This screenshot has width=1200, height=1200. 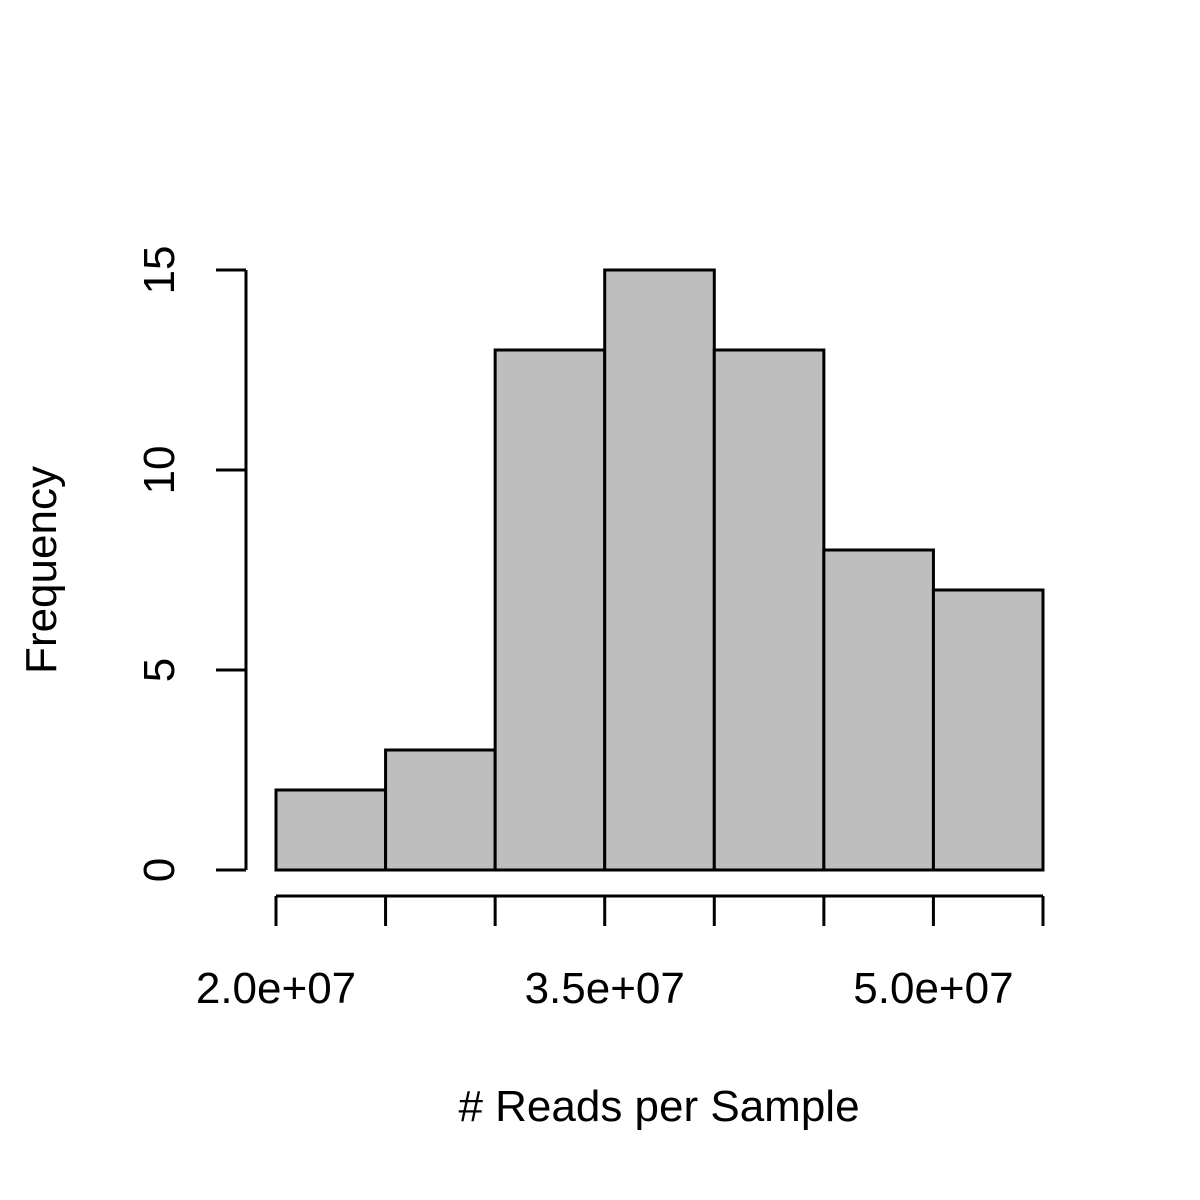 What do you see at coordinates (41, 570) in the screenshot?
I see `y-axis-label: Frequency` at bounding box center [41, 570].